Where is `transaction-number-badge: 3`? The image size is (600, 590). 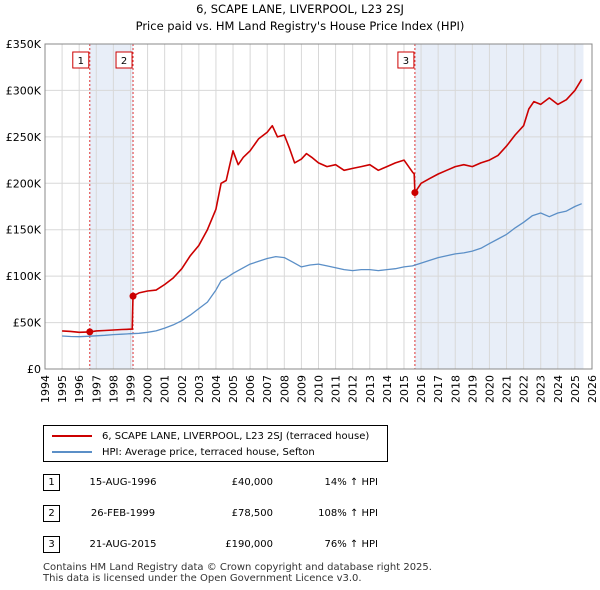
transaction-number-badge: 3 is located at coordinates (51, 544).